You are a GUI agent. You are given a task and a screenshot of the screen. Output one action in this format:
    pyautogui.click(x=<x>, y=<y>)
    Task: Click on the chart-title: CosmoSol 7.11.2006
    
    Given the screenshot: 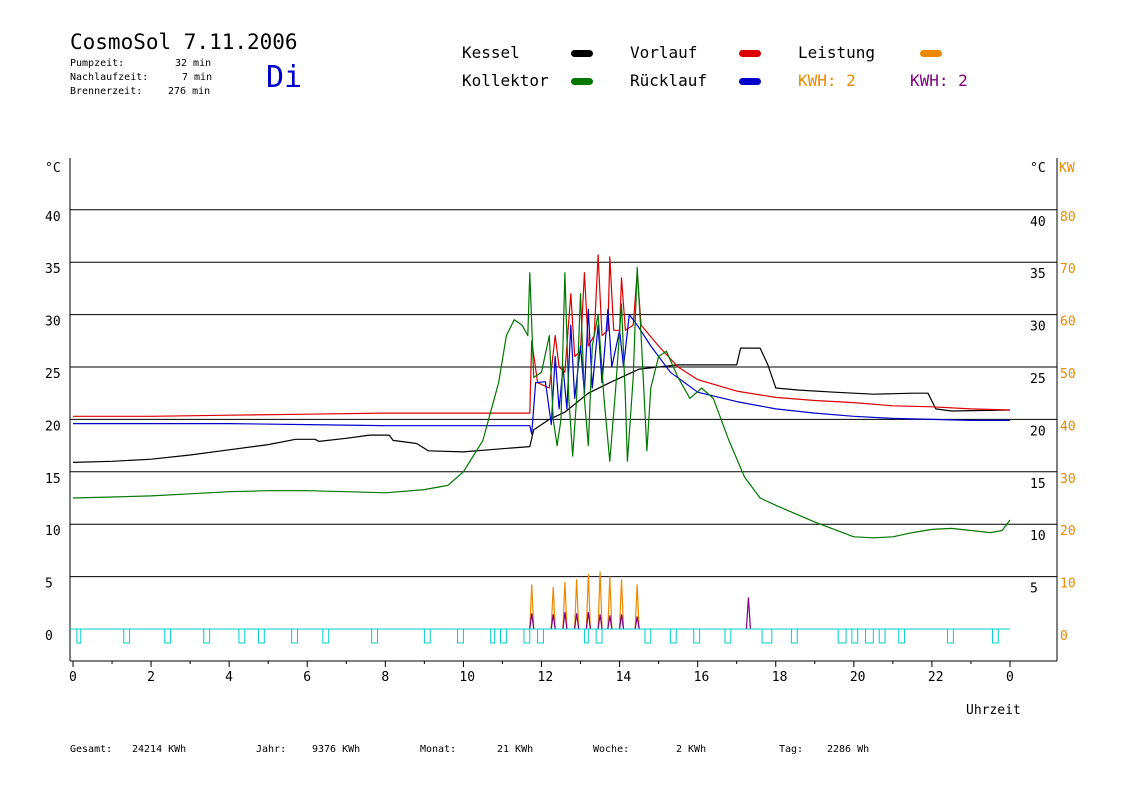 What is the action you would take?
    pyautogui.click(x=184, y=42)
    